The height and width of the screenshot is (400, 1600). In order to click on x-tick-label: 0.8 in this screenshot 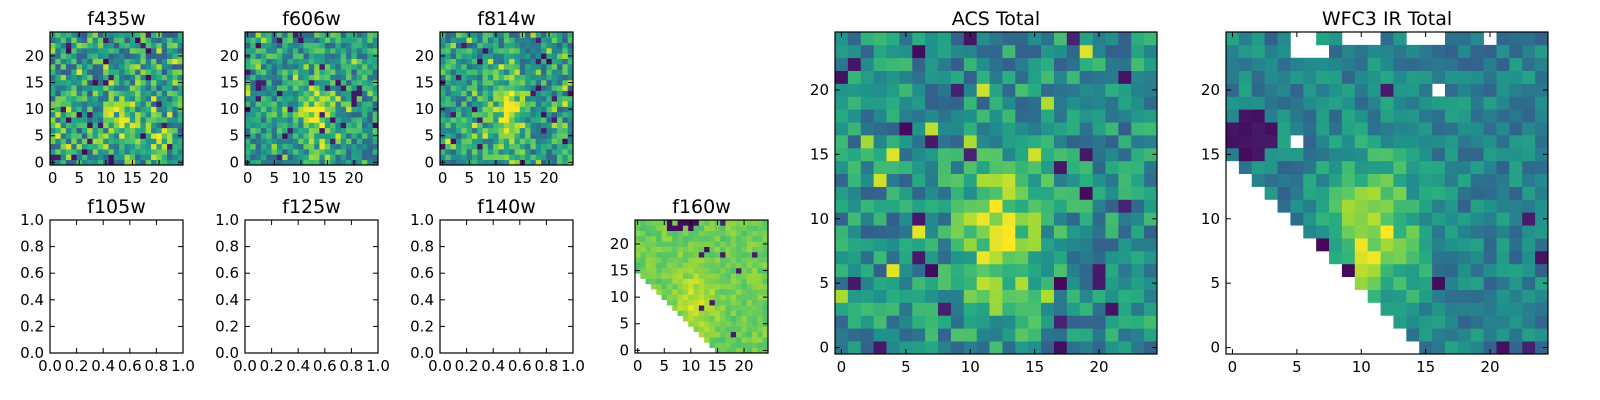, I will do `click(351, 366)`.